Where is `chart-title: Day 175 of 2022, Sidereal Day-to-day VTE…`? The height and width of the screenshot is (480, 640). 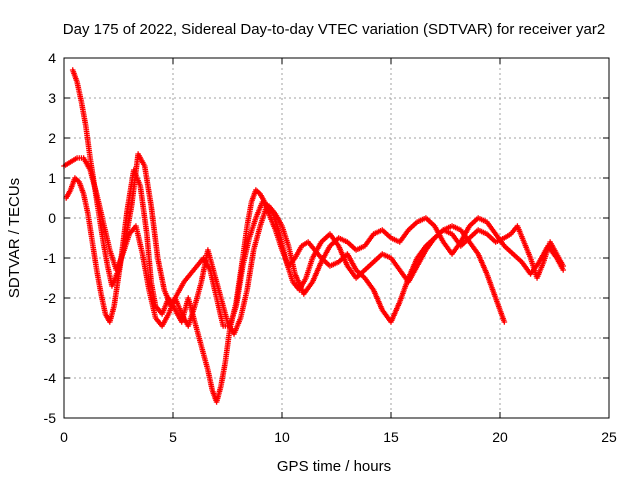
chart-title: Day 175 of 2022, Sidereal Day-to-day VTE… is located at coordinates (334, 29).